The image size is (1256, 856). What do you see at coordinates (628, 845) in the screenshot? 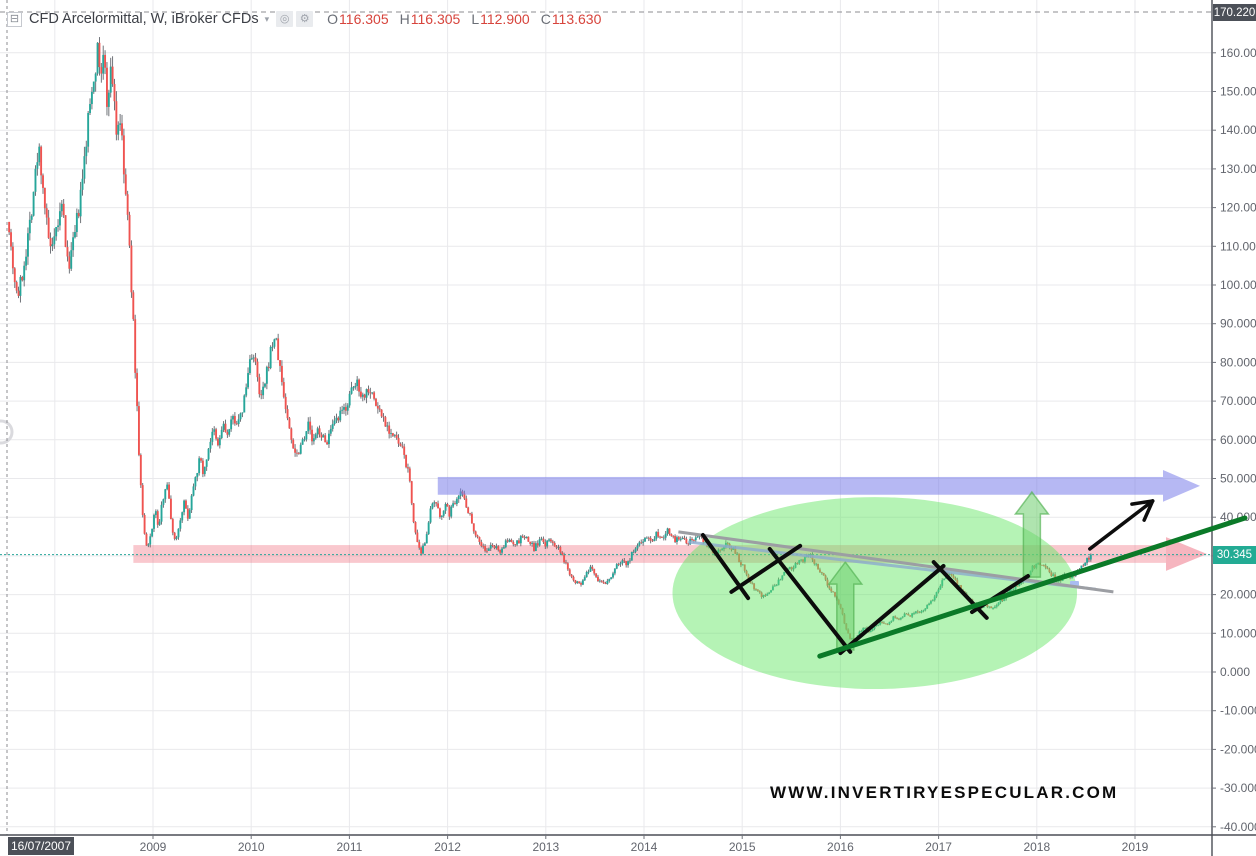
I see `time-axis-panel` at bounding box center [628, 845].